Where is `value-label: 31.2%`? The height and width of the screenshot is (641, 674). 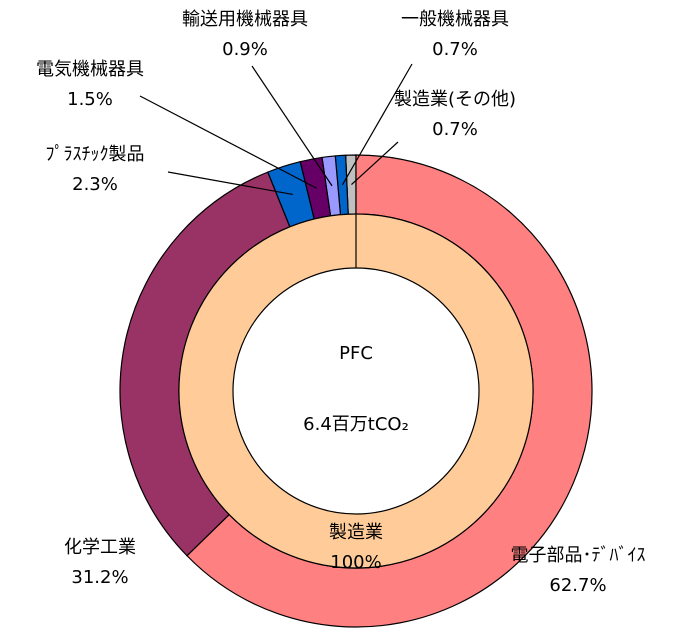
value-label: 31.2% is located at coordinates (99, 577).